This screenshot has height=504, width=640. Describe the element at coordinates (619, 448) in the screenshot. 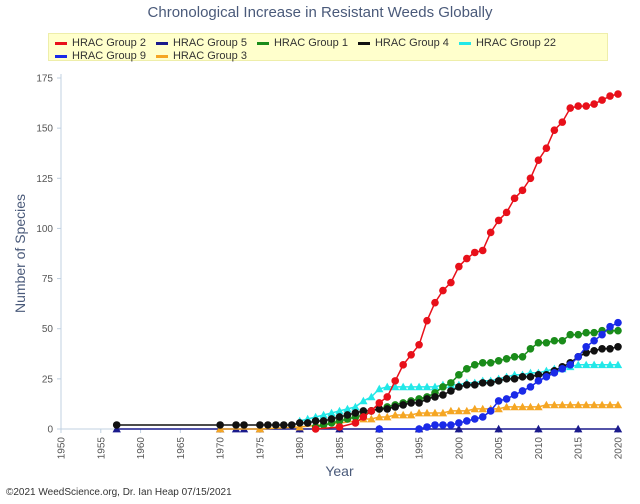

I see `x-tick-label: 2020` at that location.